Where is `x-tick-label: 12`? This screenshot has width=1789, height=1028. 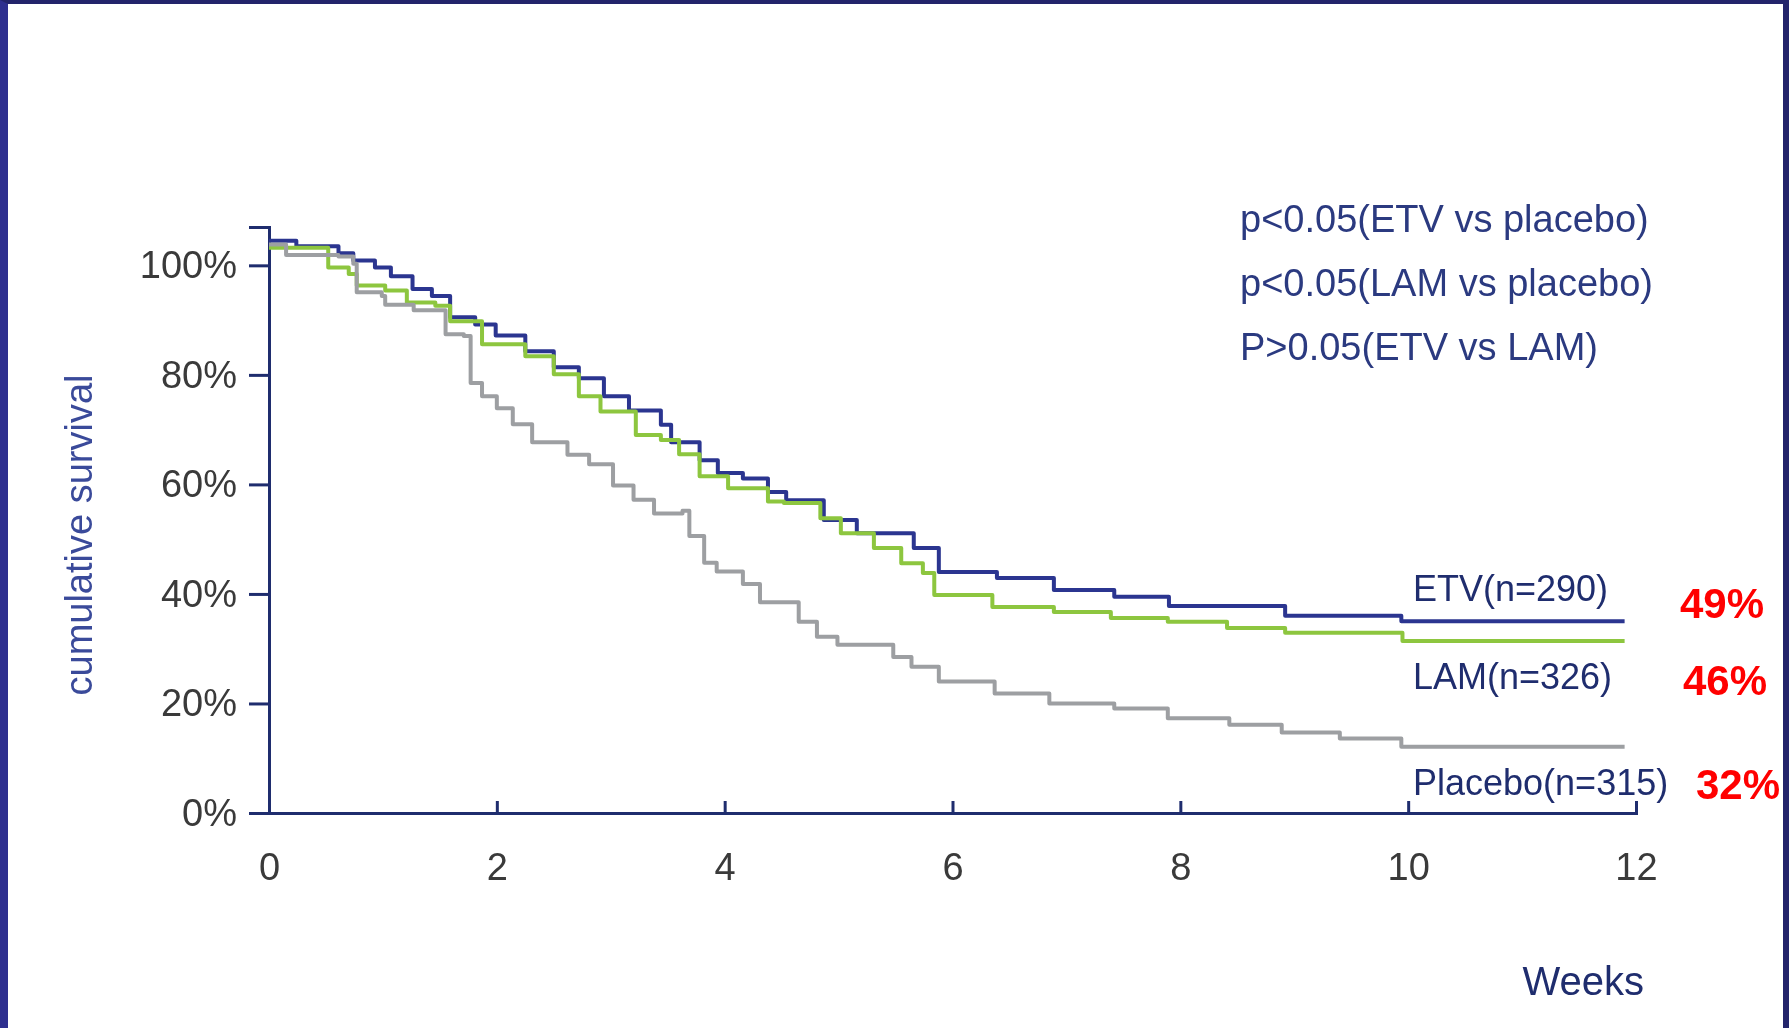 x-tick-label: 12 is located at coordinates (1636, 866).